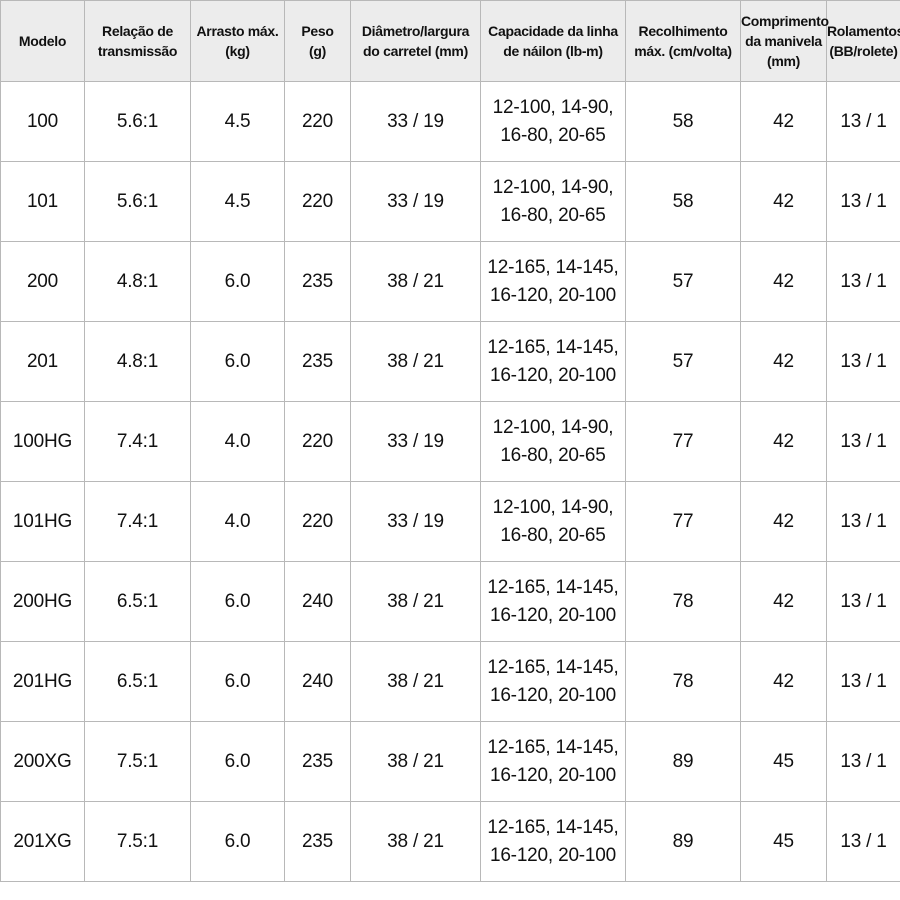  Describe the element at coordinates (137, 441) in the screenshot. I see `table-cell: 7.4:1` at that location.